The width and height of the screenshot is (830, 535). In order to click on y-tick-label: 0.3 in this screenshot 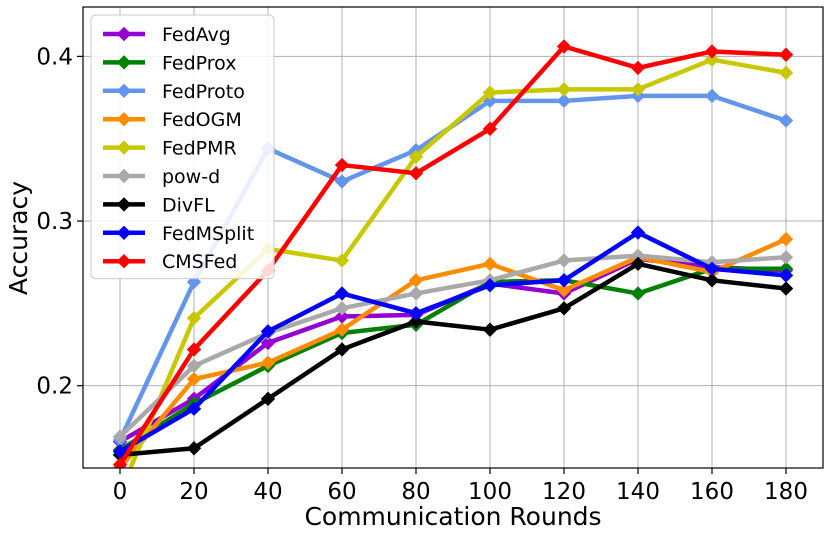, I will do `click(54, 222)`.